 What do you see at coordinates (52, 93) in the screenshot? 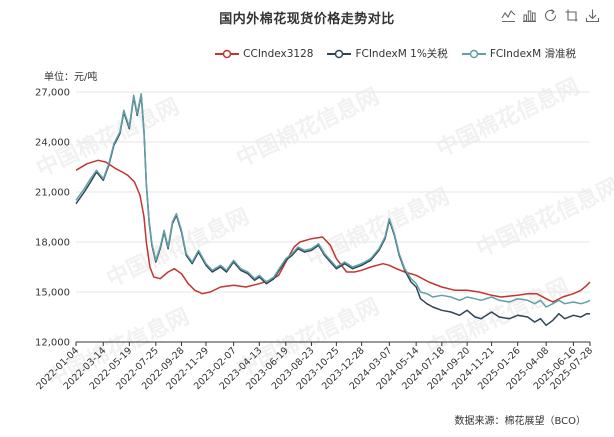
I see `y-tick-label: 27,000` at bounding box center [52, 93].